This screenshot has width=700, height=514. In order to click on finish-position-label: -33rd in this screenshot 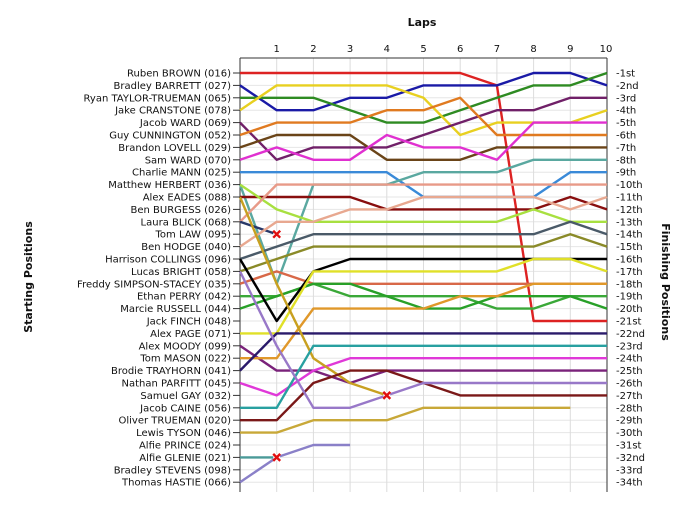, I will do `click(629, 470)`.